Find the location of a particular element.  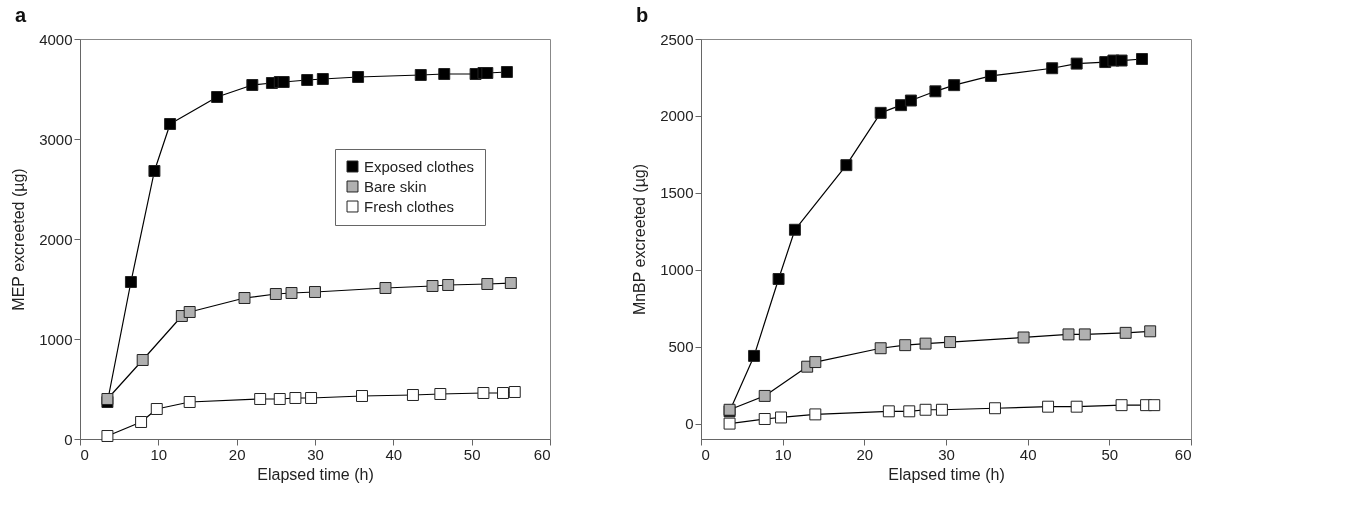

y-axis-title: MnBP excreeted (µg) is located at coordinates (640, 239).